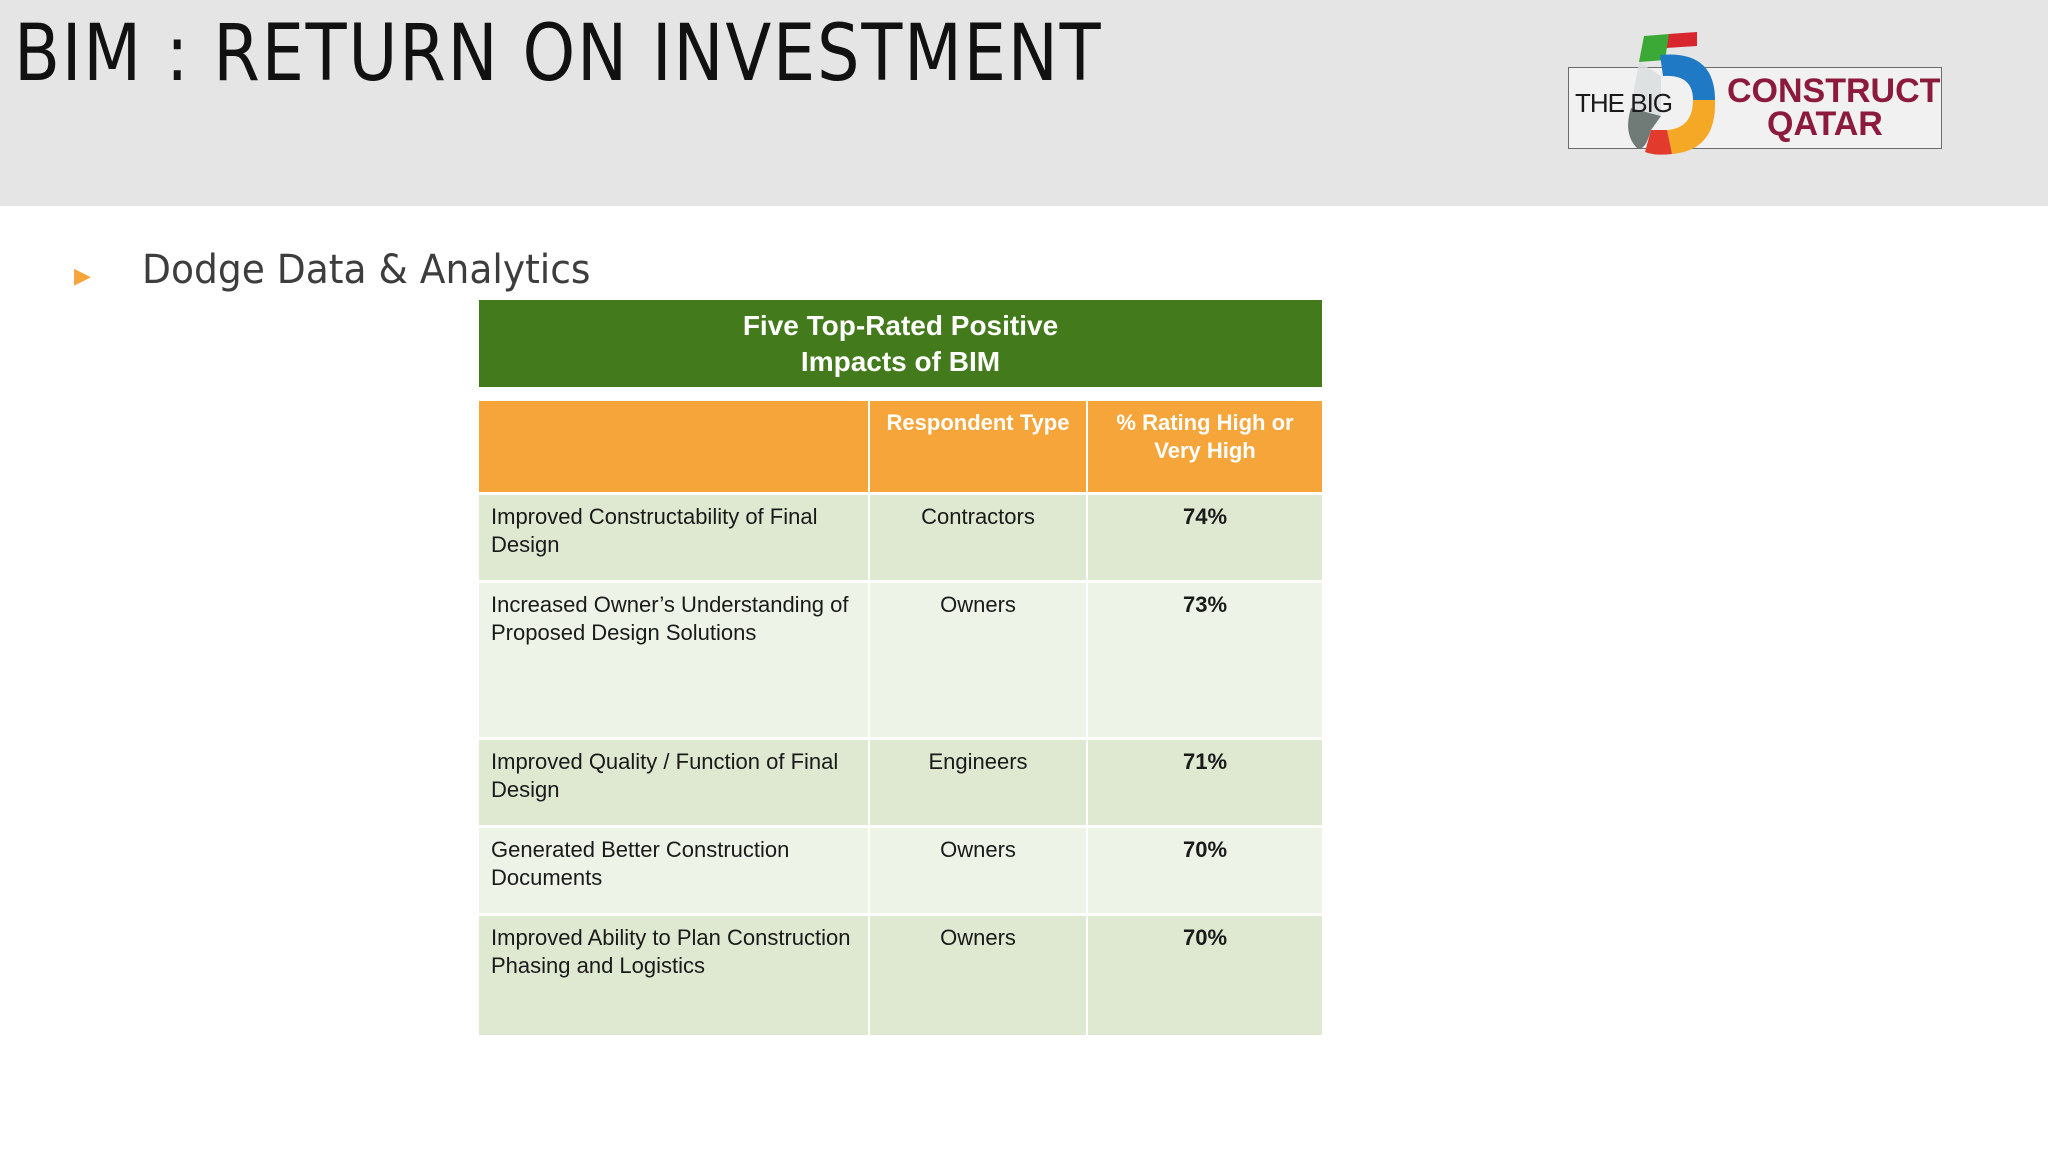  I want to click on table-title: Five Top-Rated Positive Impacts of BIM, so click(900, 343).